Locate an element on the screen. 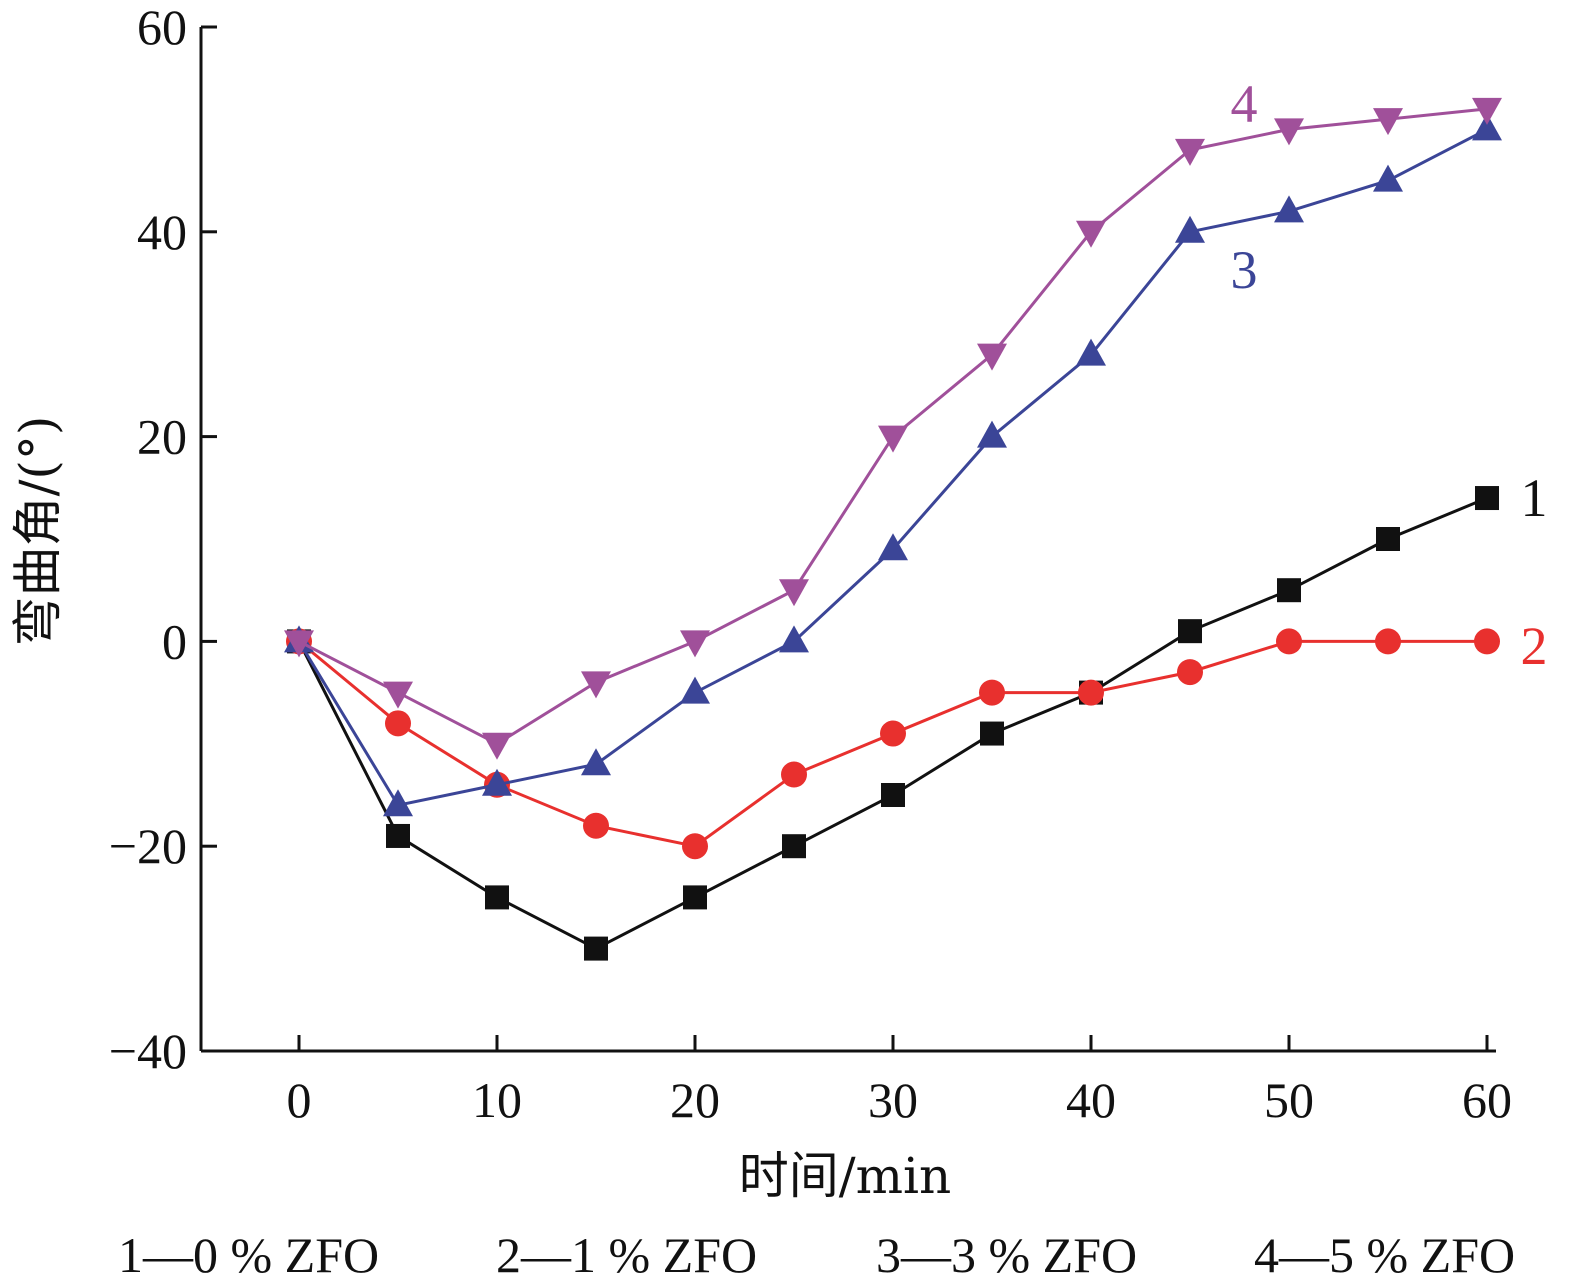 Image resolution: width=1573 pixels, height=1285 pixels. legend-entry-2: 2—1 % ZFO is located at coordinates (626, 1255).